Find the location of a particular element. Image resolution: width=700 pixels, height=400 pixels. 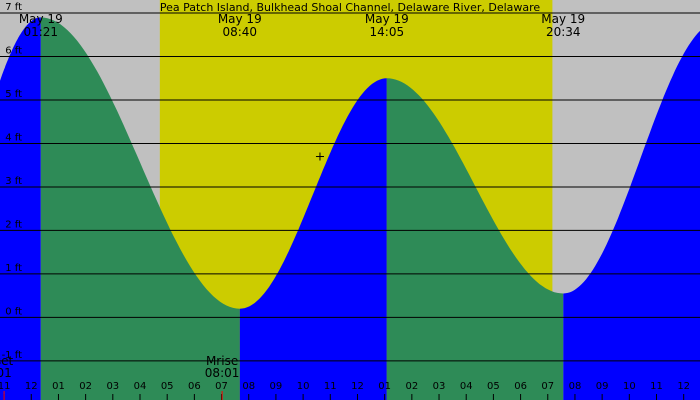

event-time-label: 14:05 is located at coordinates (387, 32).